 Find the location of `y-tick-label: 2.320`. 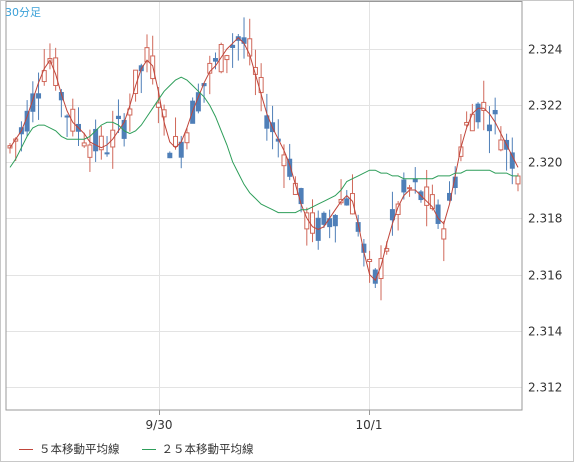

y-tick-label: 2.320 is located at coordinates (545, 163).